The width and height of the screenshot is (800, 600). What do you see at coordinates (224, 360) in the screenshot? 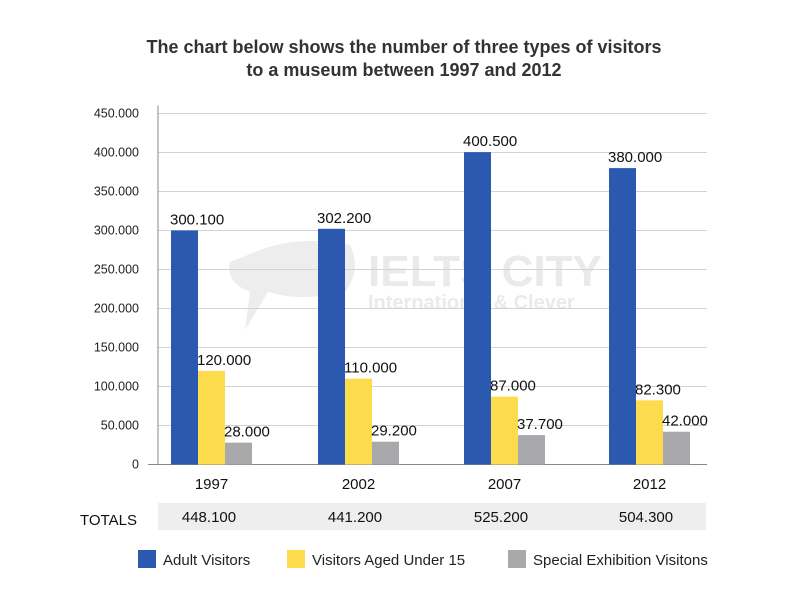
I see `data-label: 120.000` at bounding box center [224, 360].